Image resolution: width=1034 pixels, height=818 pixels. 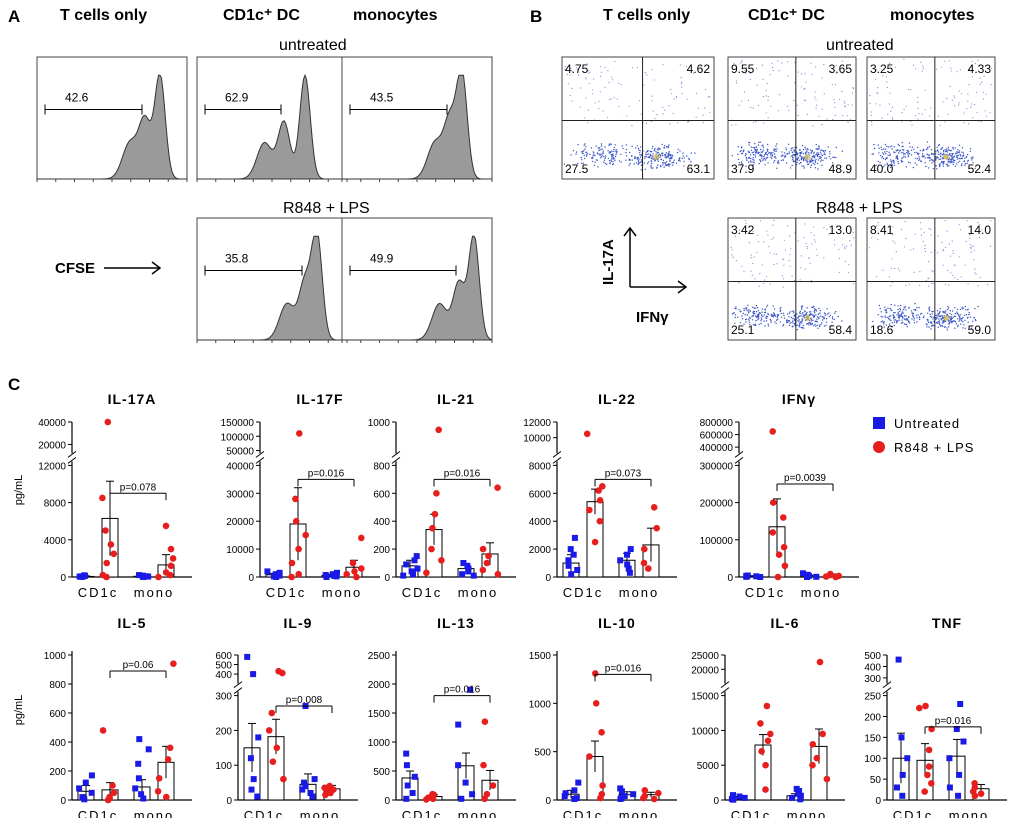 What do you see at coordinates (261, 15) in the screenshot?
I see `header-cd1c-a: CD1c⁺ DC` at bounding box center [261, 15].